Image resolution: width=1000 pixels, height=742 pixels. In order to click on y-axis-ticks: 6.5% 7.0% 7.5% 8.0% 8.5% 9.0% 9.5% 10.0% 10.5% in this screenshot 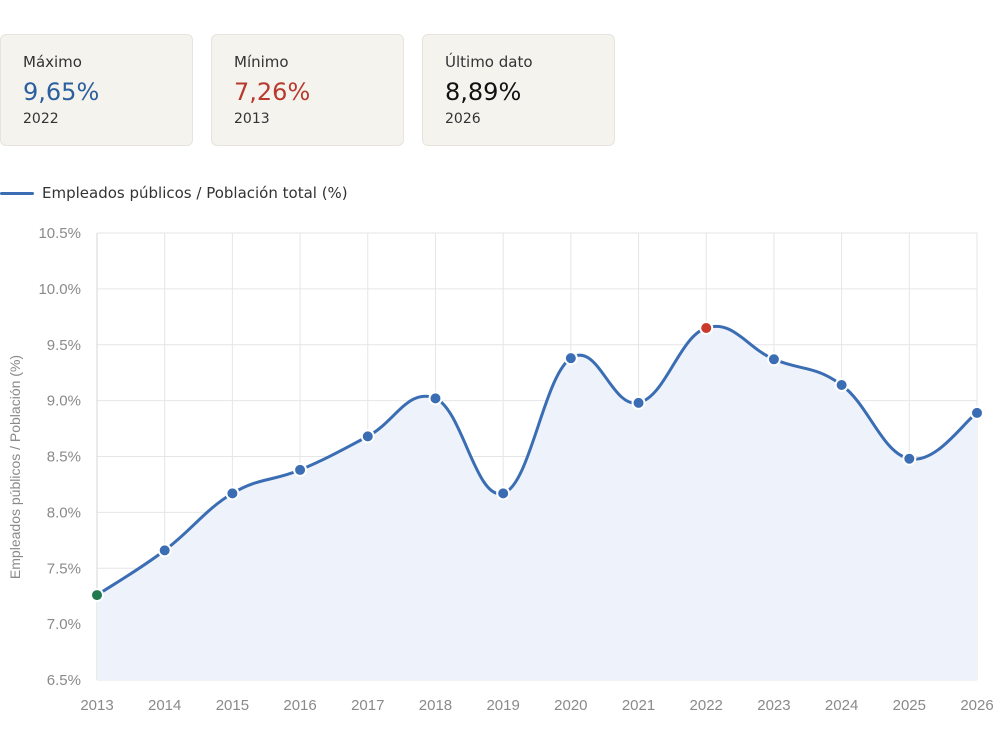, I will do `click(59, 457)`.